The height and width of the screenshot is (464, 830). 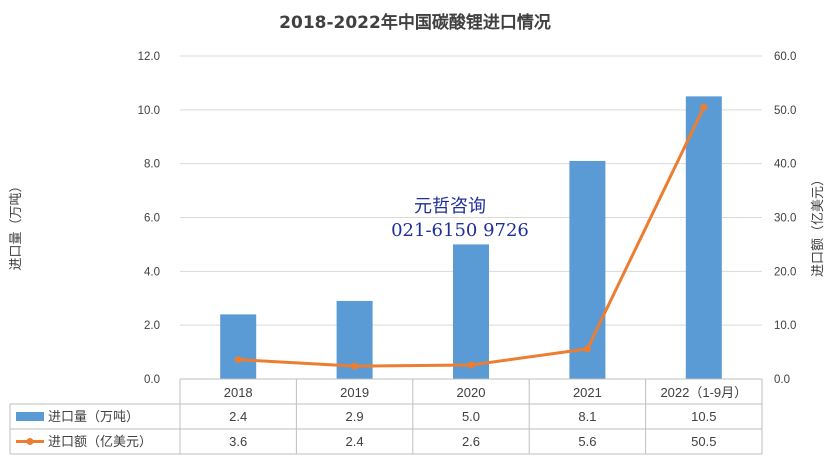 What do you see at coordinates (152, 380) in the screenshot?
I see `left-tick-label: 0.0` at bounding box center [152, 380].